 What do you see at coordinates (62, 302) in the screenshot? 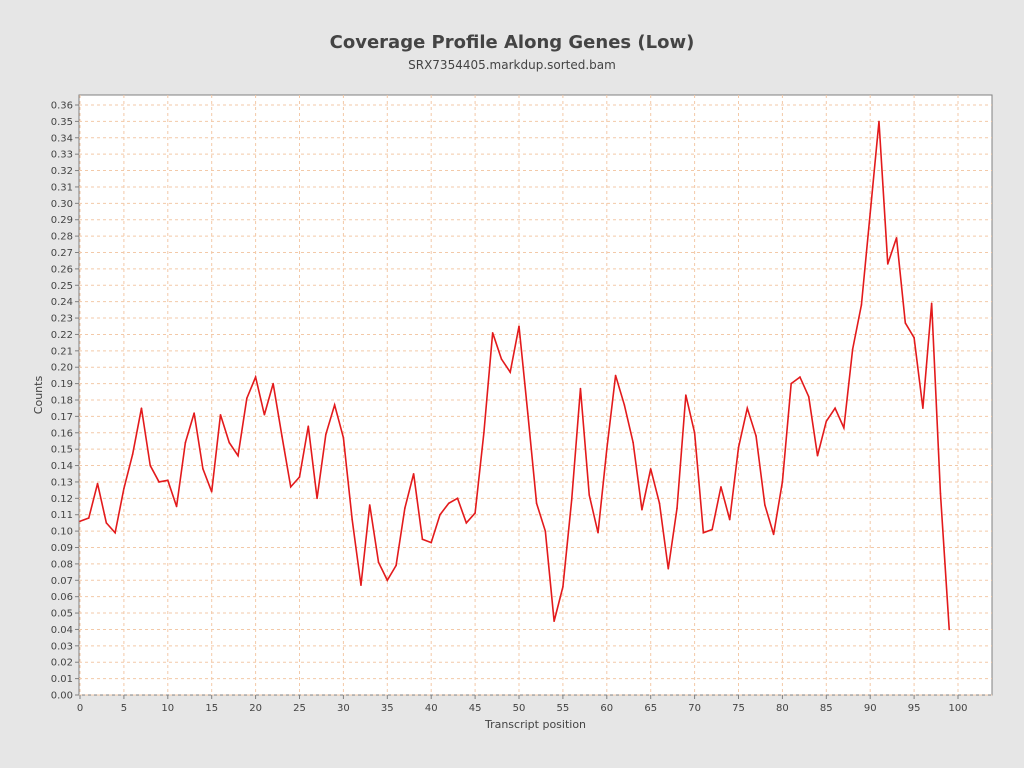
I see `y-tick-label: 0.24` at bounding box center [62, 302].